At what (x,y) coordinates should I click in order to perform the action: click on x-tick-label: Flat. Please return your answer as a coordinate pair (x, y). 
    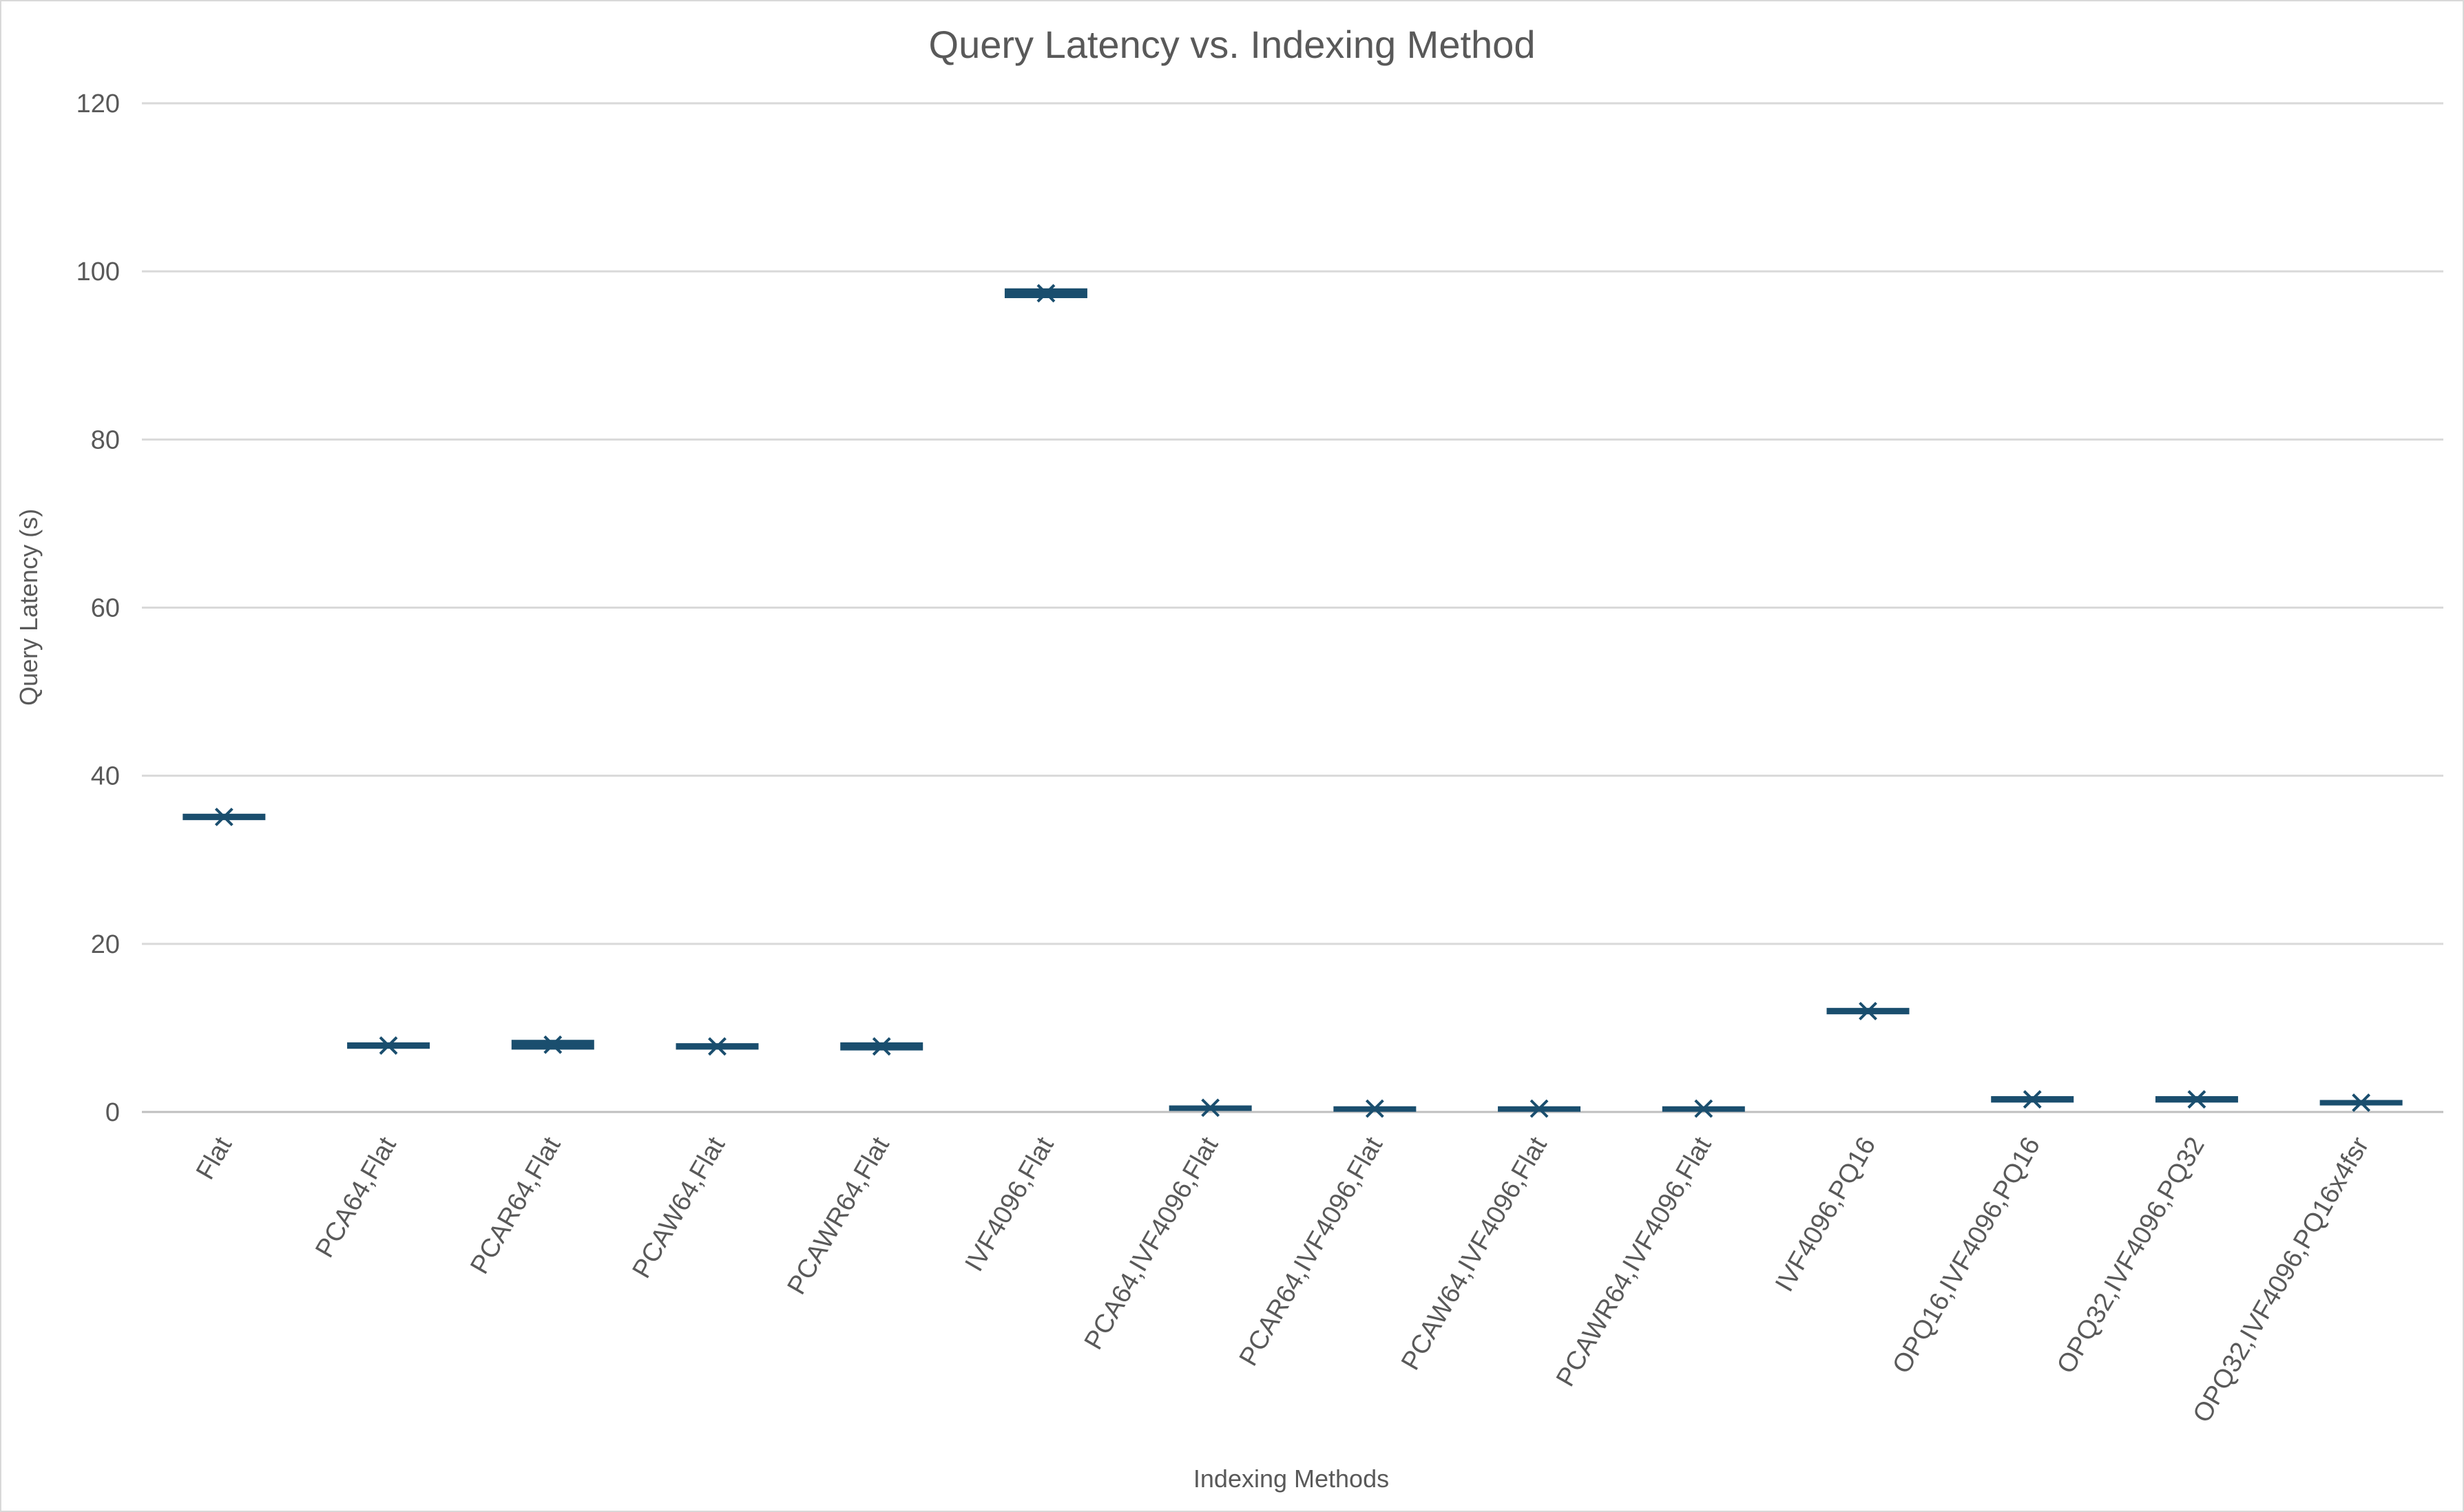
    Looking at the image, I should click on (214, 1158).